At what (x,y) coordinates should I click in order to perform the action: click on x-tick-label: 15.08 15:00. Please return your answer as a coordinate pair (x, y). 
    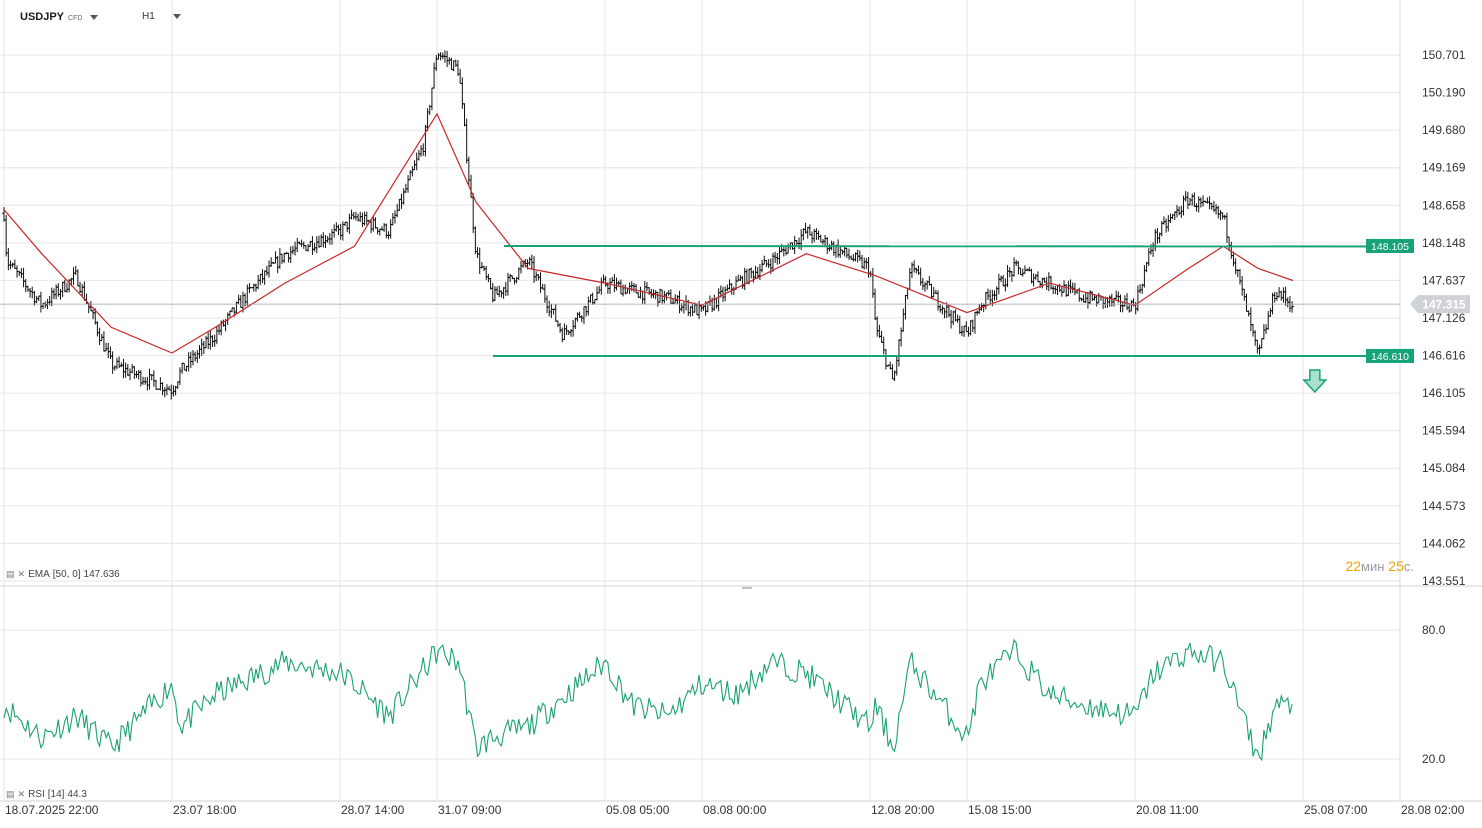
    Looking at the image, I should click on (1000, 810).